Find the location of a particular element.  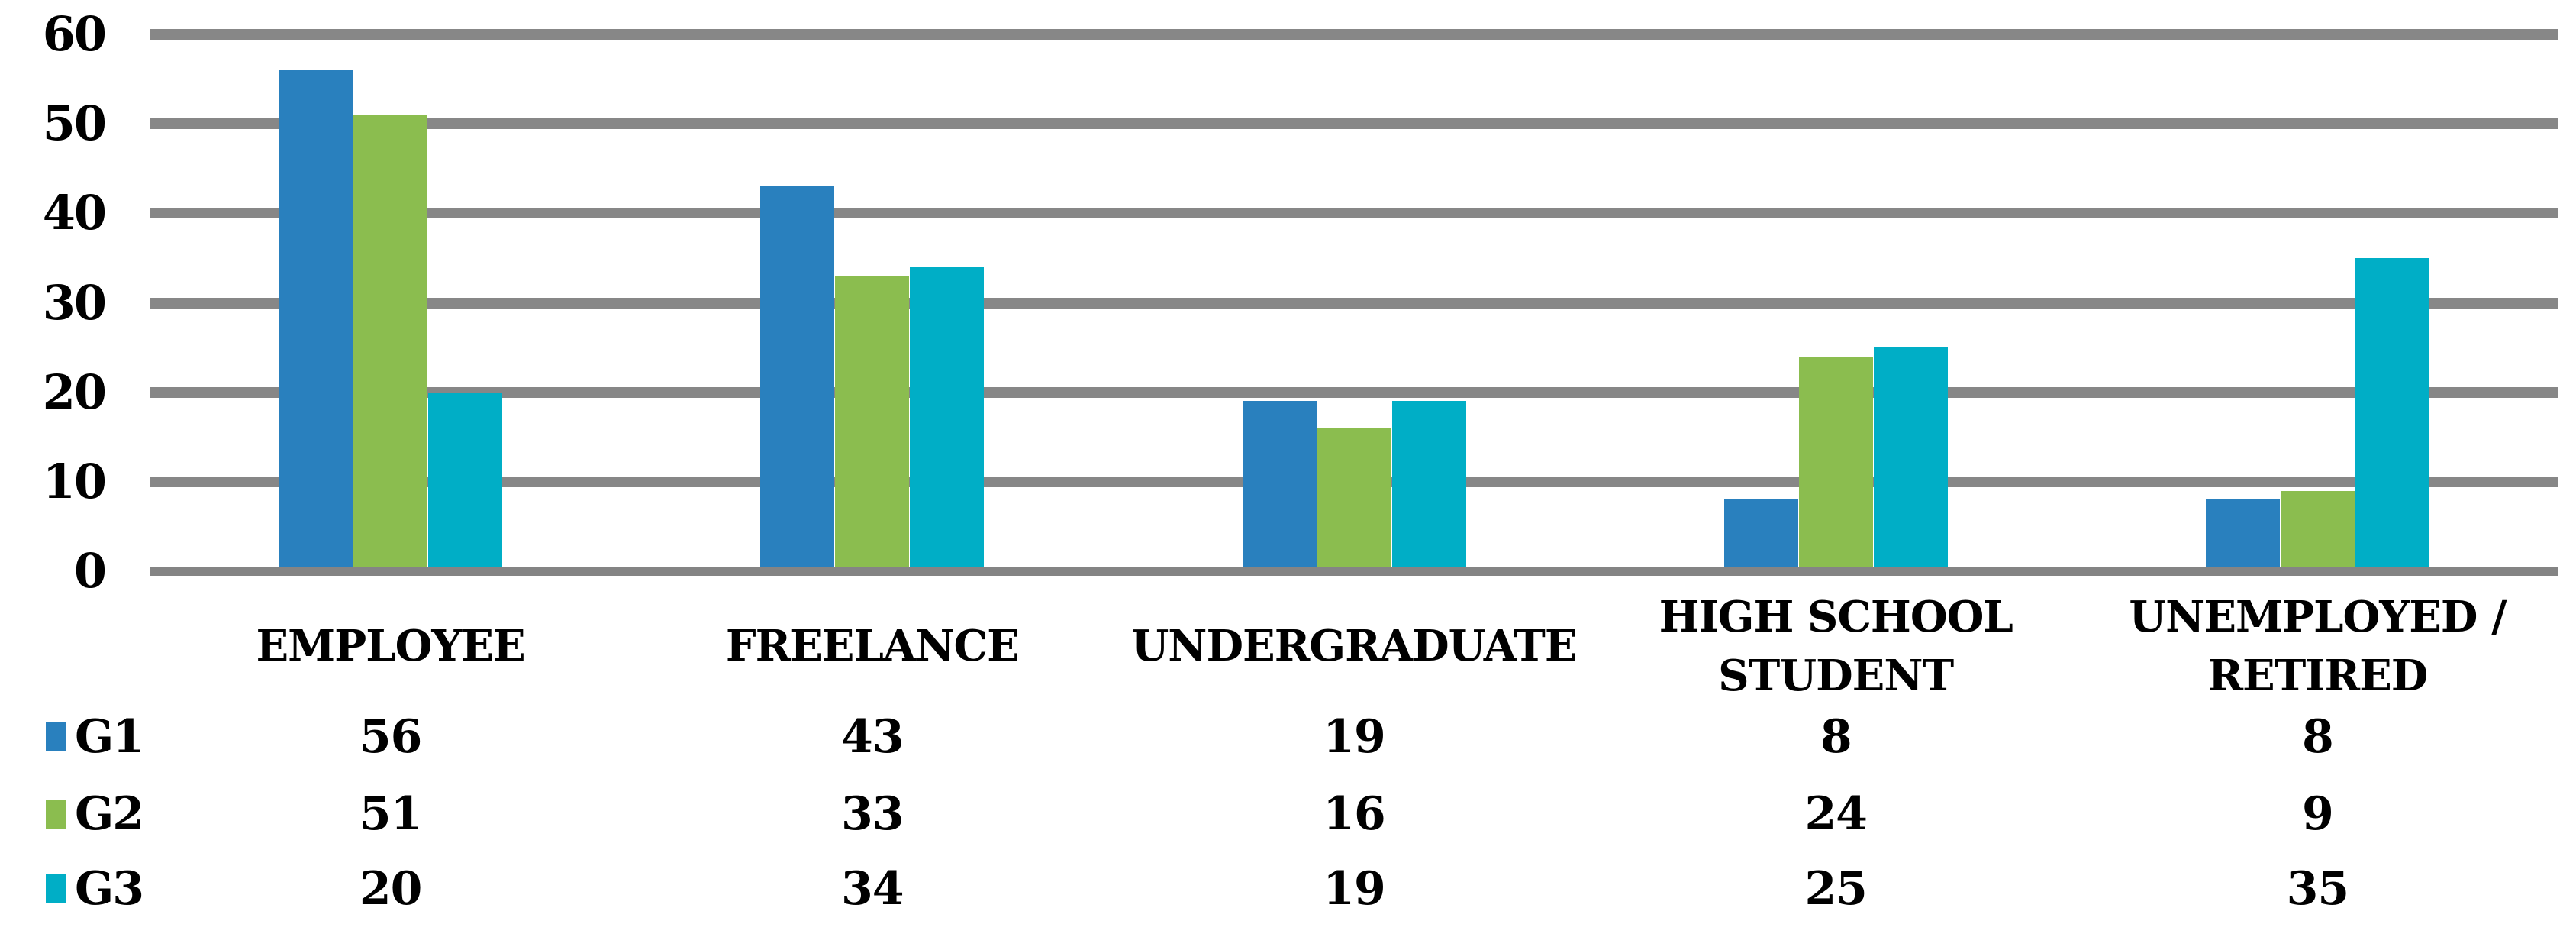

bar-g1-freelance is located at coordinates (797, 378).